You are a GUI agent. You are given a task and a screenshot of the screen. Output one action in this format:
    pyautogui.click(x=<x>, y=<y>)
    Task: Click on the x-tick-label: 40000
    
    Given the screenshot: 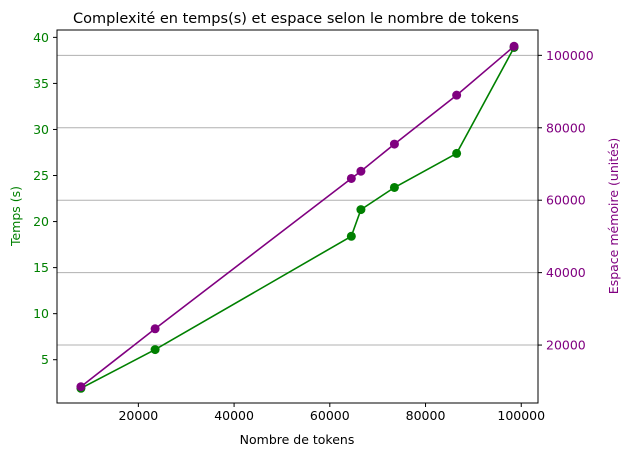 What is the action you would take?
    pyautogui.click(x=234, y=415)
    